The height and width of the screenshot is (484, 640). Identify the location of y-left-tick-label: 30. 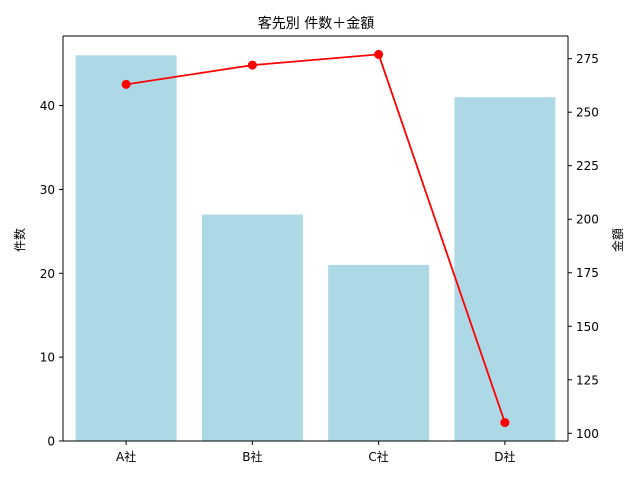
(47, 190).